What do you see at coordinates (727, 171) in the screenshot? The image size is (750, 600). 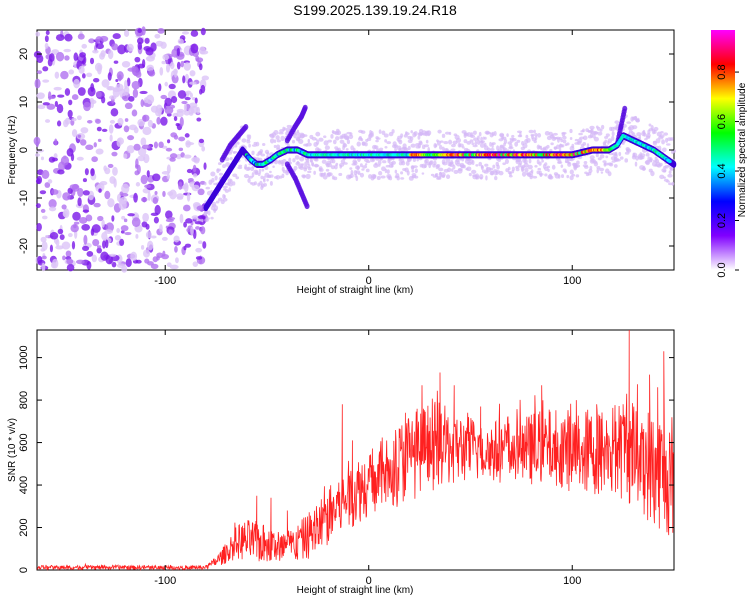 I see `colorbar-ticks: 0.0 0.2 0.4 0.6 0.8` at bounding box center [727, 171].